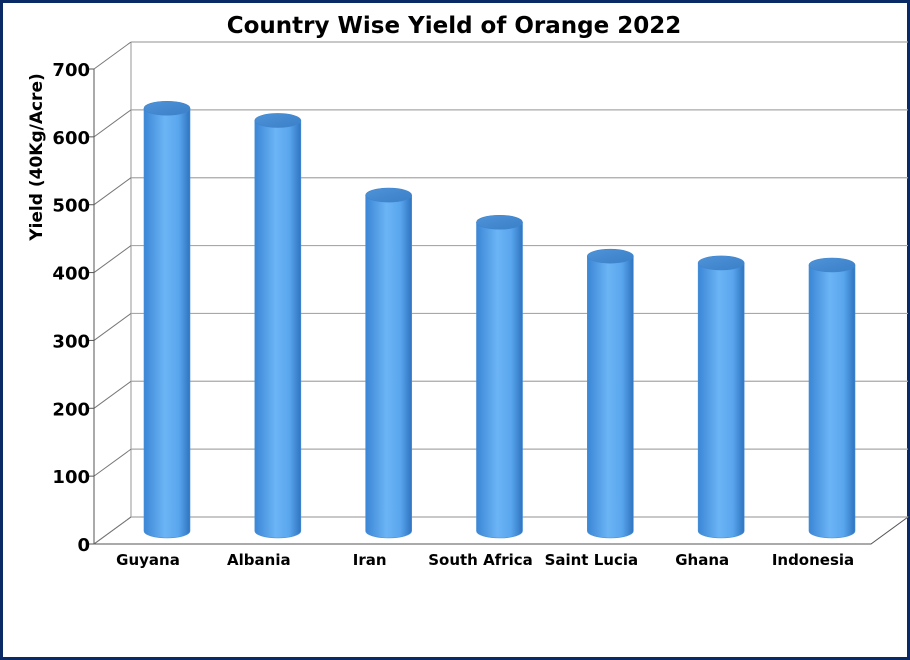 The image size is (910, 660). I want to click on x-tick-label: Iran, so click(370, 560).